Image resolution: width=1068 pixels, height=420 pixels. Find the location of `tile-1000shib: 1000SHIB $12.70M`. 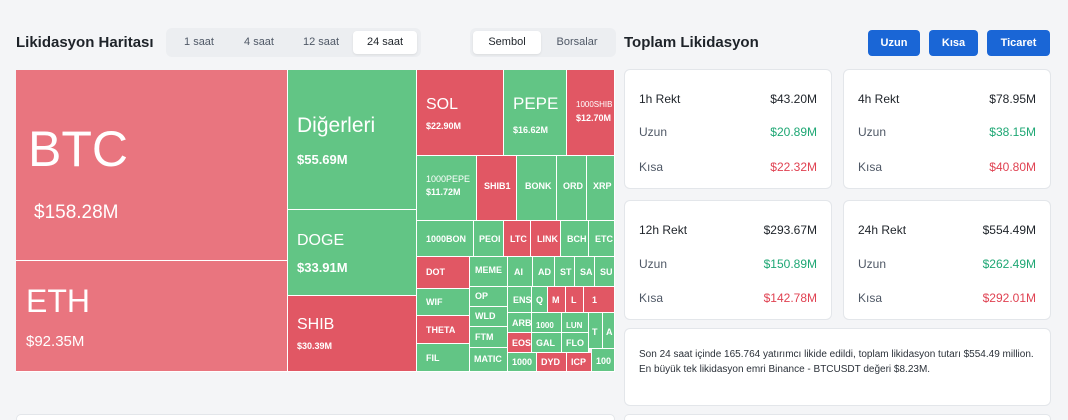

tile-1000shib: 1000SHIB $12.70M is located at coordinates (591, 113).